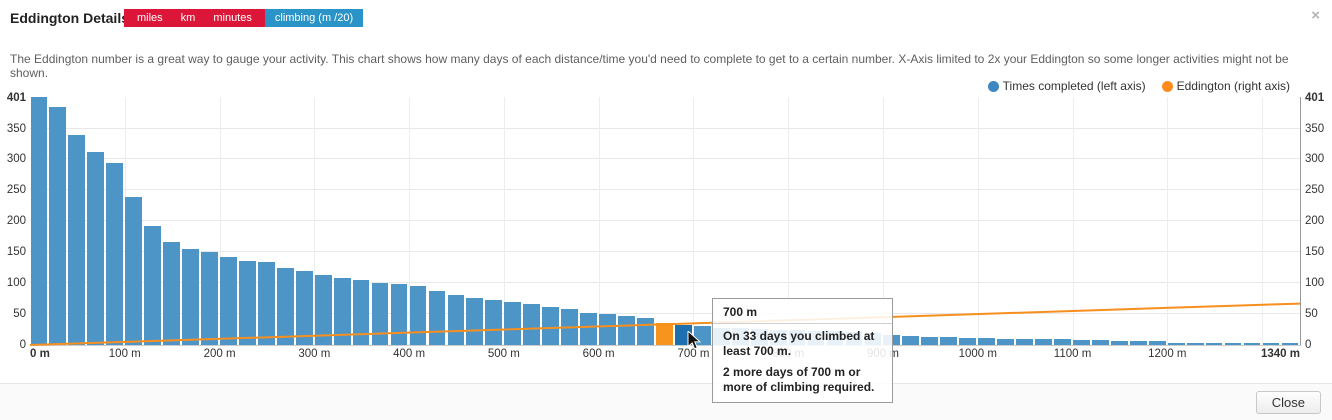 Image resolution: width=1332 pixels, height=420 pixels. I want to click on tooltip-title: 700 m, so click(802, 311).